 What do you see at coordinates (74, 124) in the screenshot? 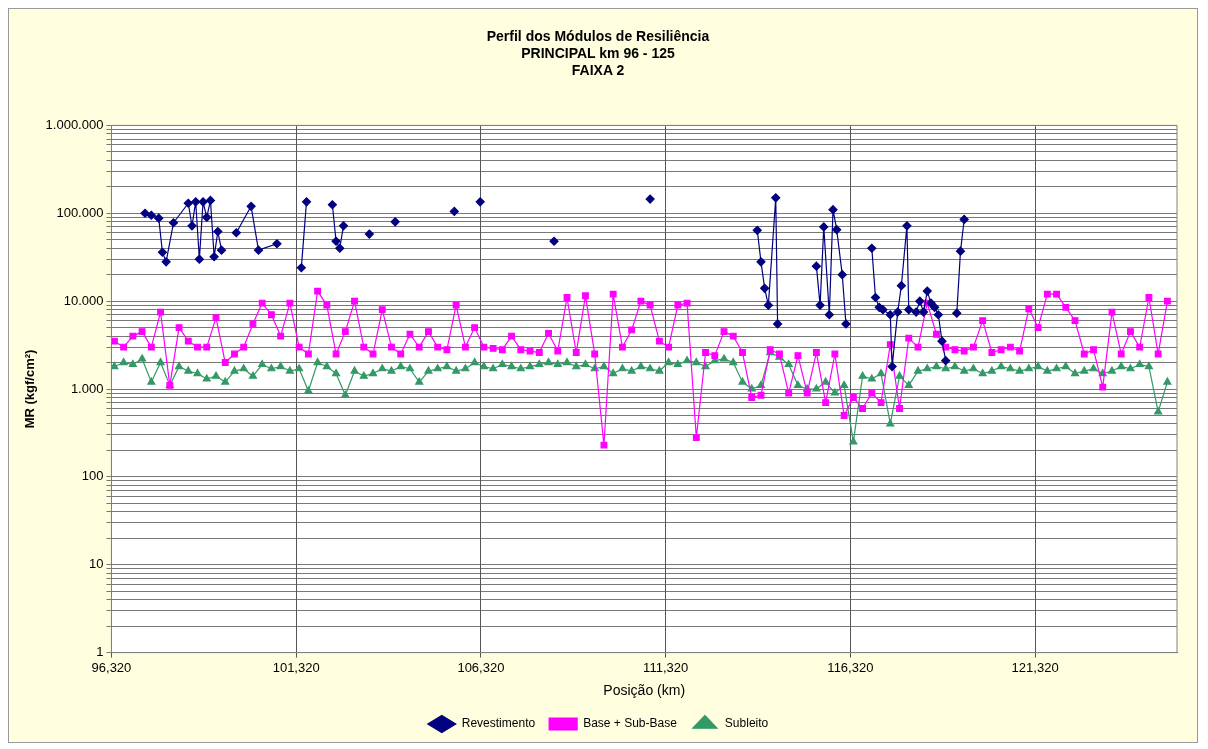
I see `y-tick-label: 1.000.000` at bounding box center [74, 124].